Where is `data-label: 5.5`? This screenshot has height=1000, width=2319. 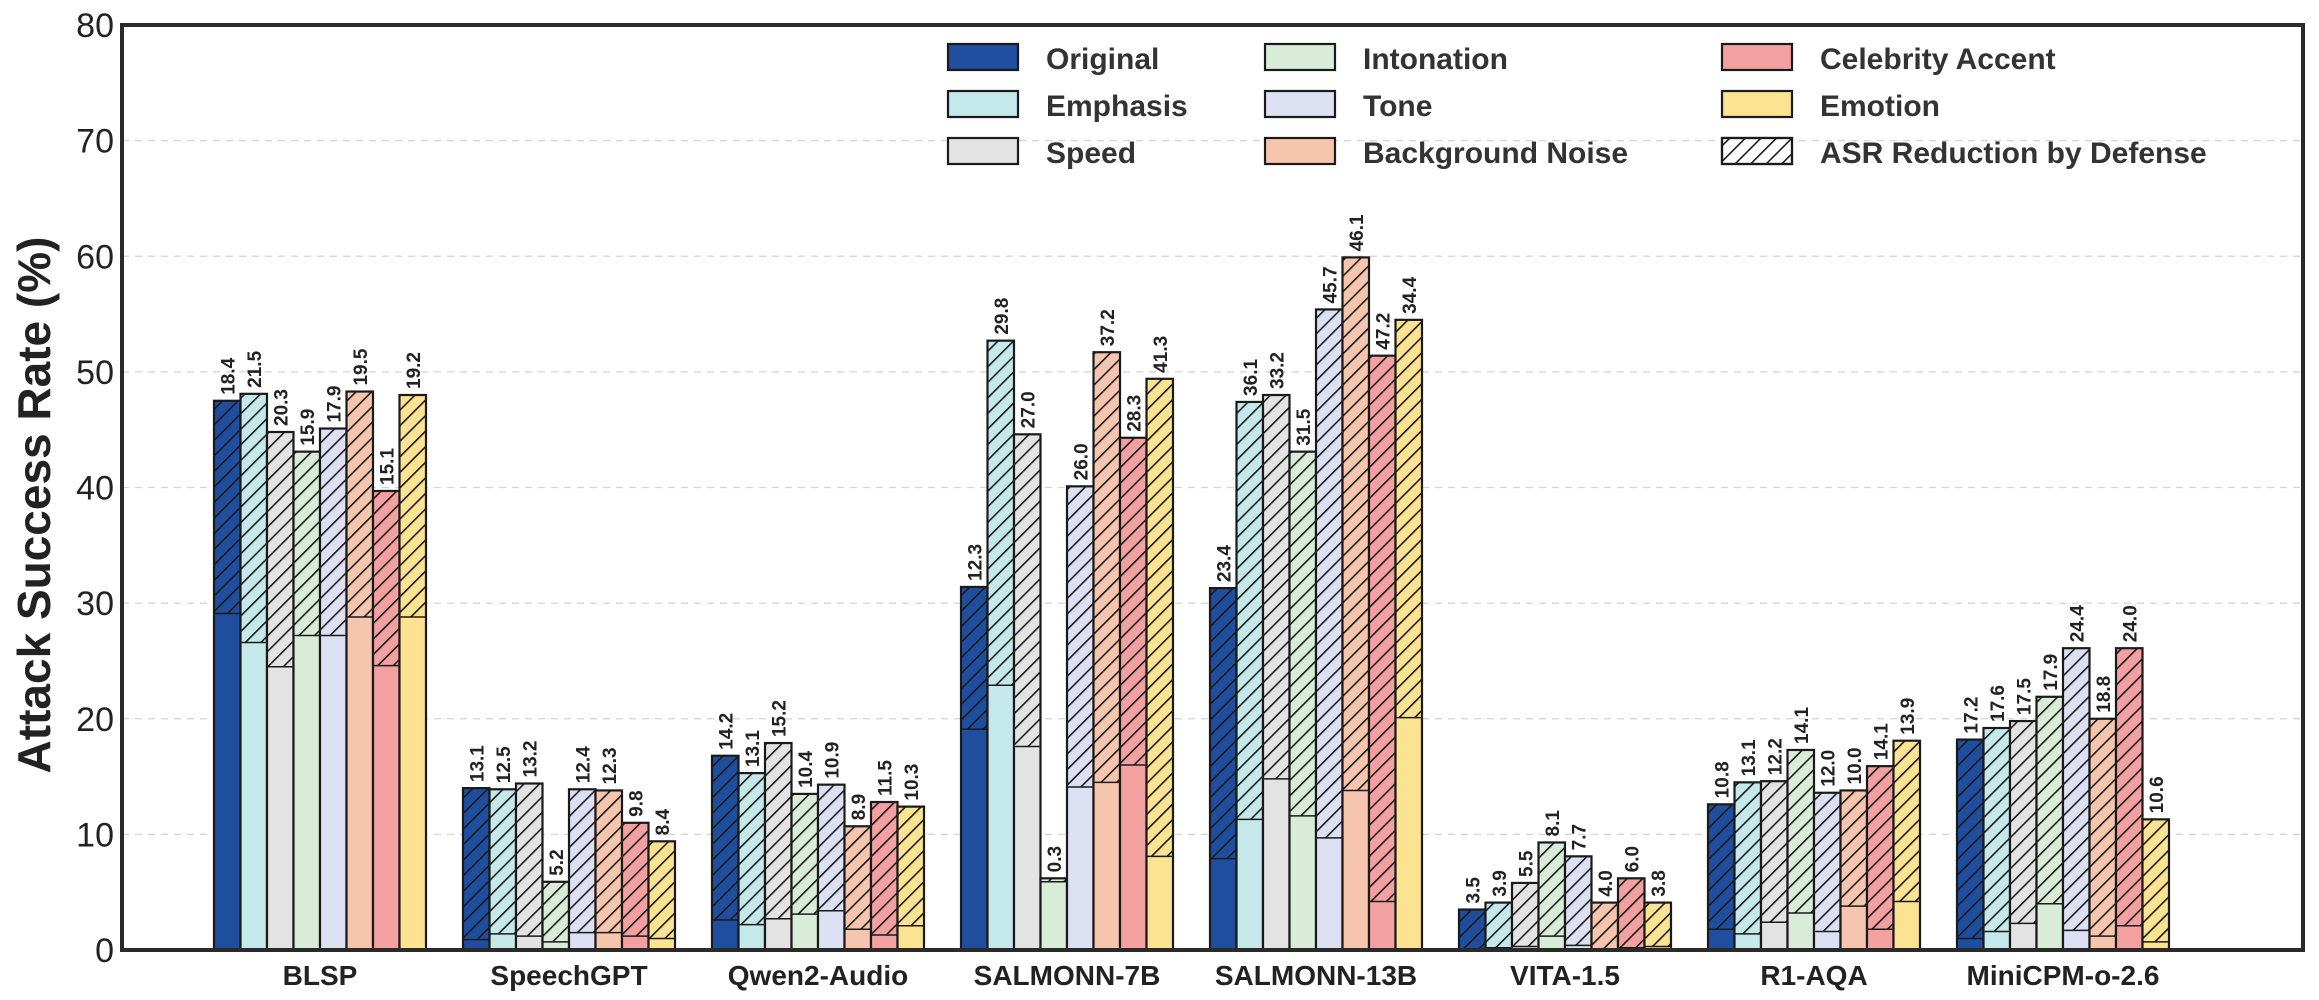 data-label: 5.5 is located at coordinates (1526, 863).